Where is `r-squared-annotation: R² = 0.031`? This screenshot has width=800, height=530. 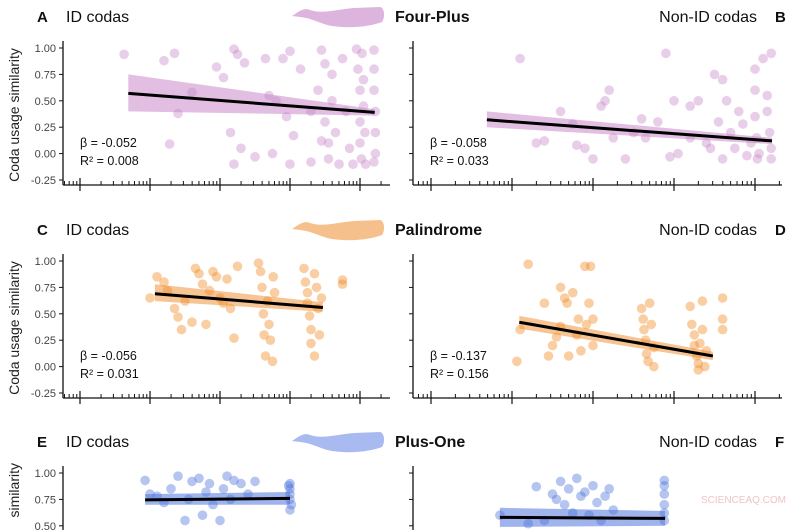
r-squared-annotation: R² = 0.031 is located at coordinates (109, 374).